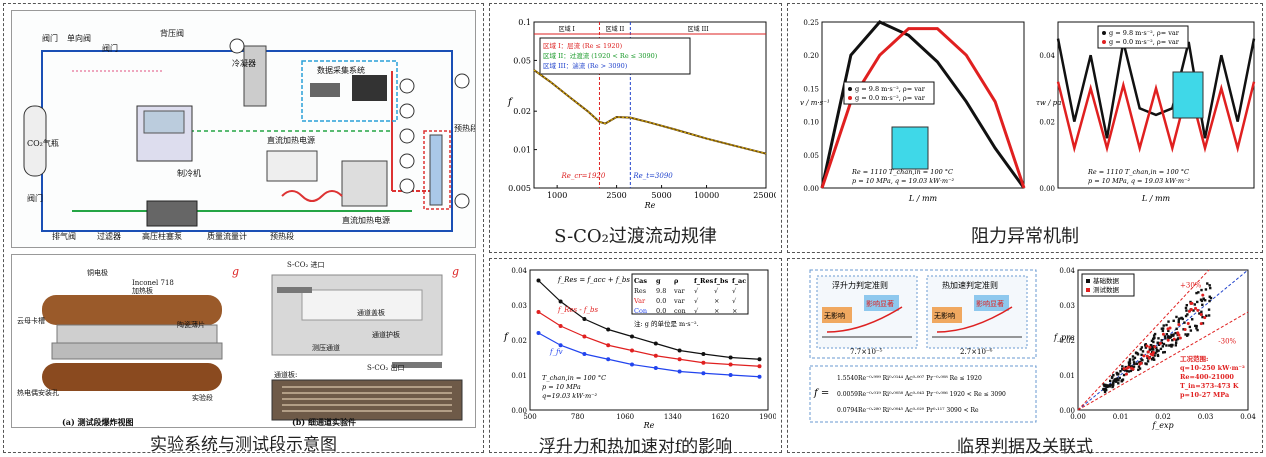 This screenshot has width=1266, height=457. I want to click on svg-text: 通道护板, so click(386, 334).